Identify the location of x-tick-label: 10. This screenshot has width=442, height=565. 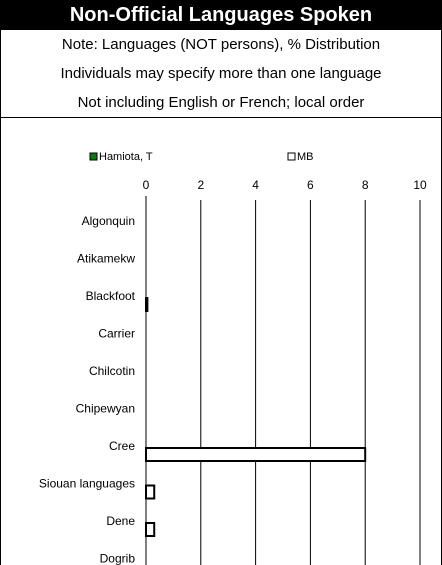
(420, 185).